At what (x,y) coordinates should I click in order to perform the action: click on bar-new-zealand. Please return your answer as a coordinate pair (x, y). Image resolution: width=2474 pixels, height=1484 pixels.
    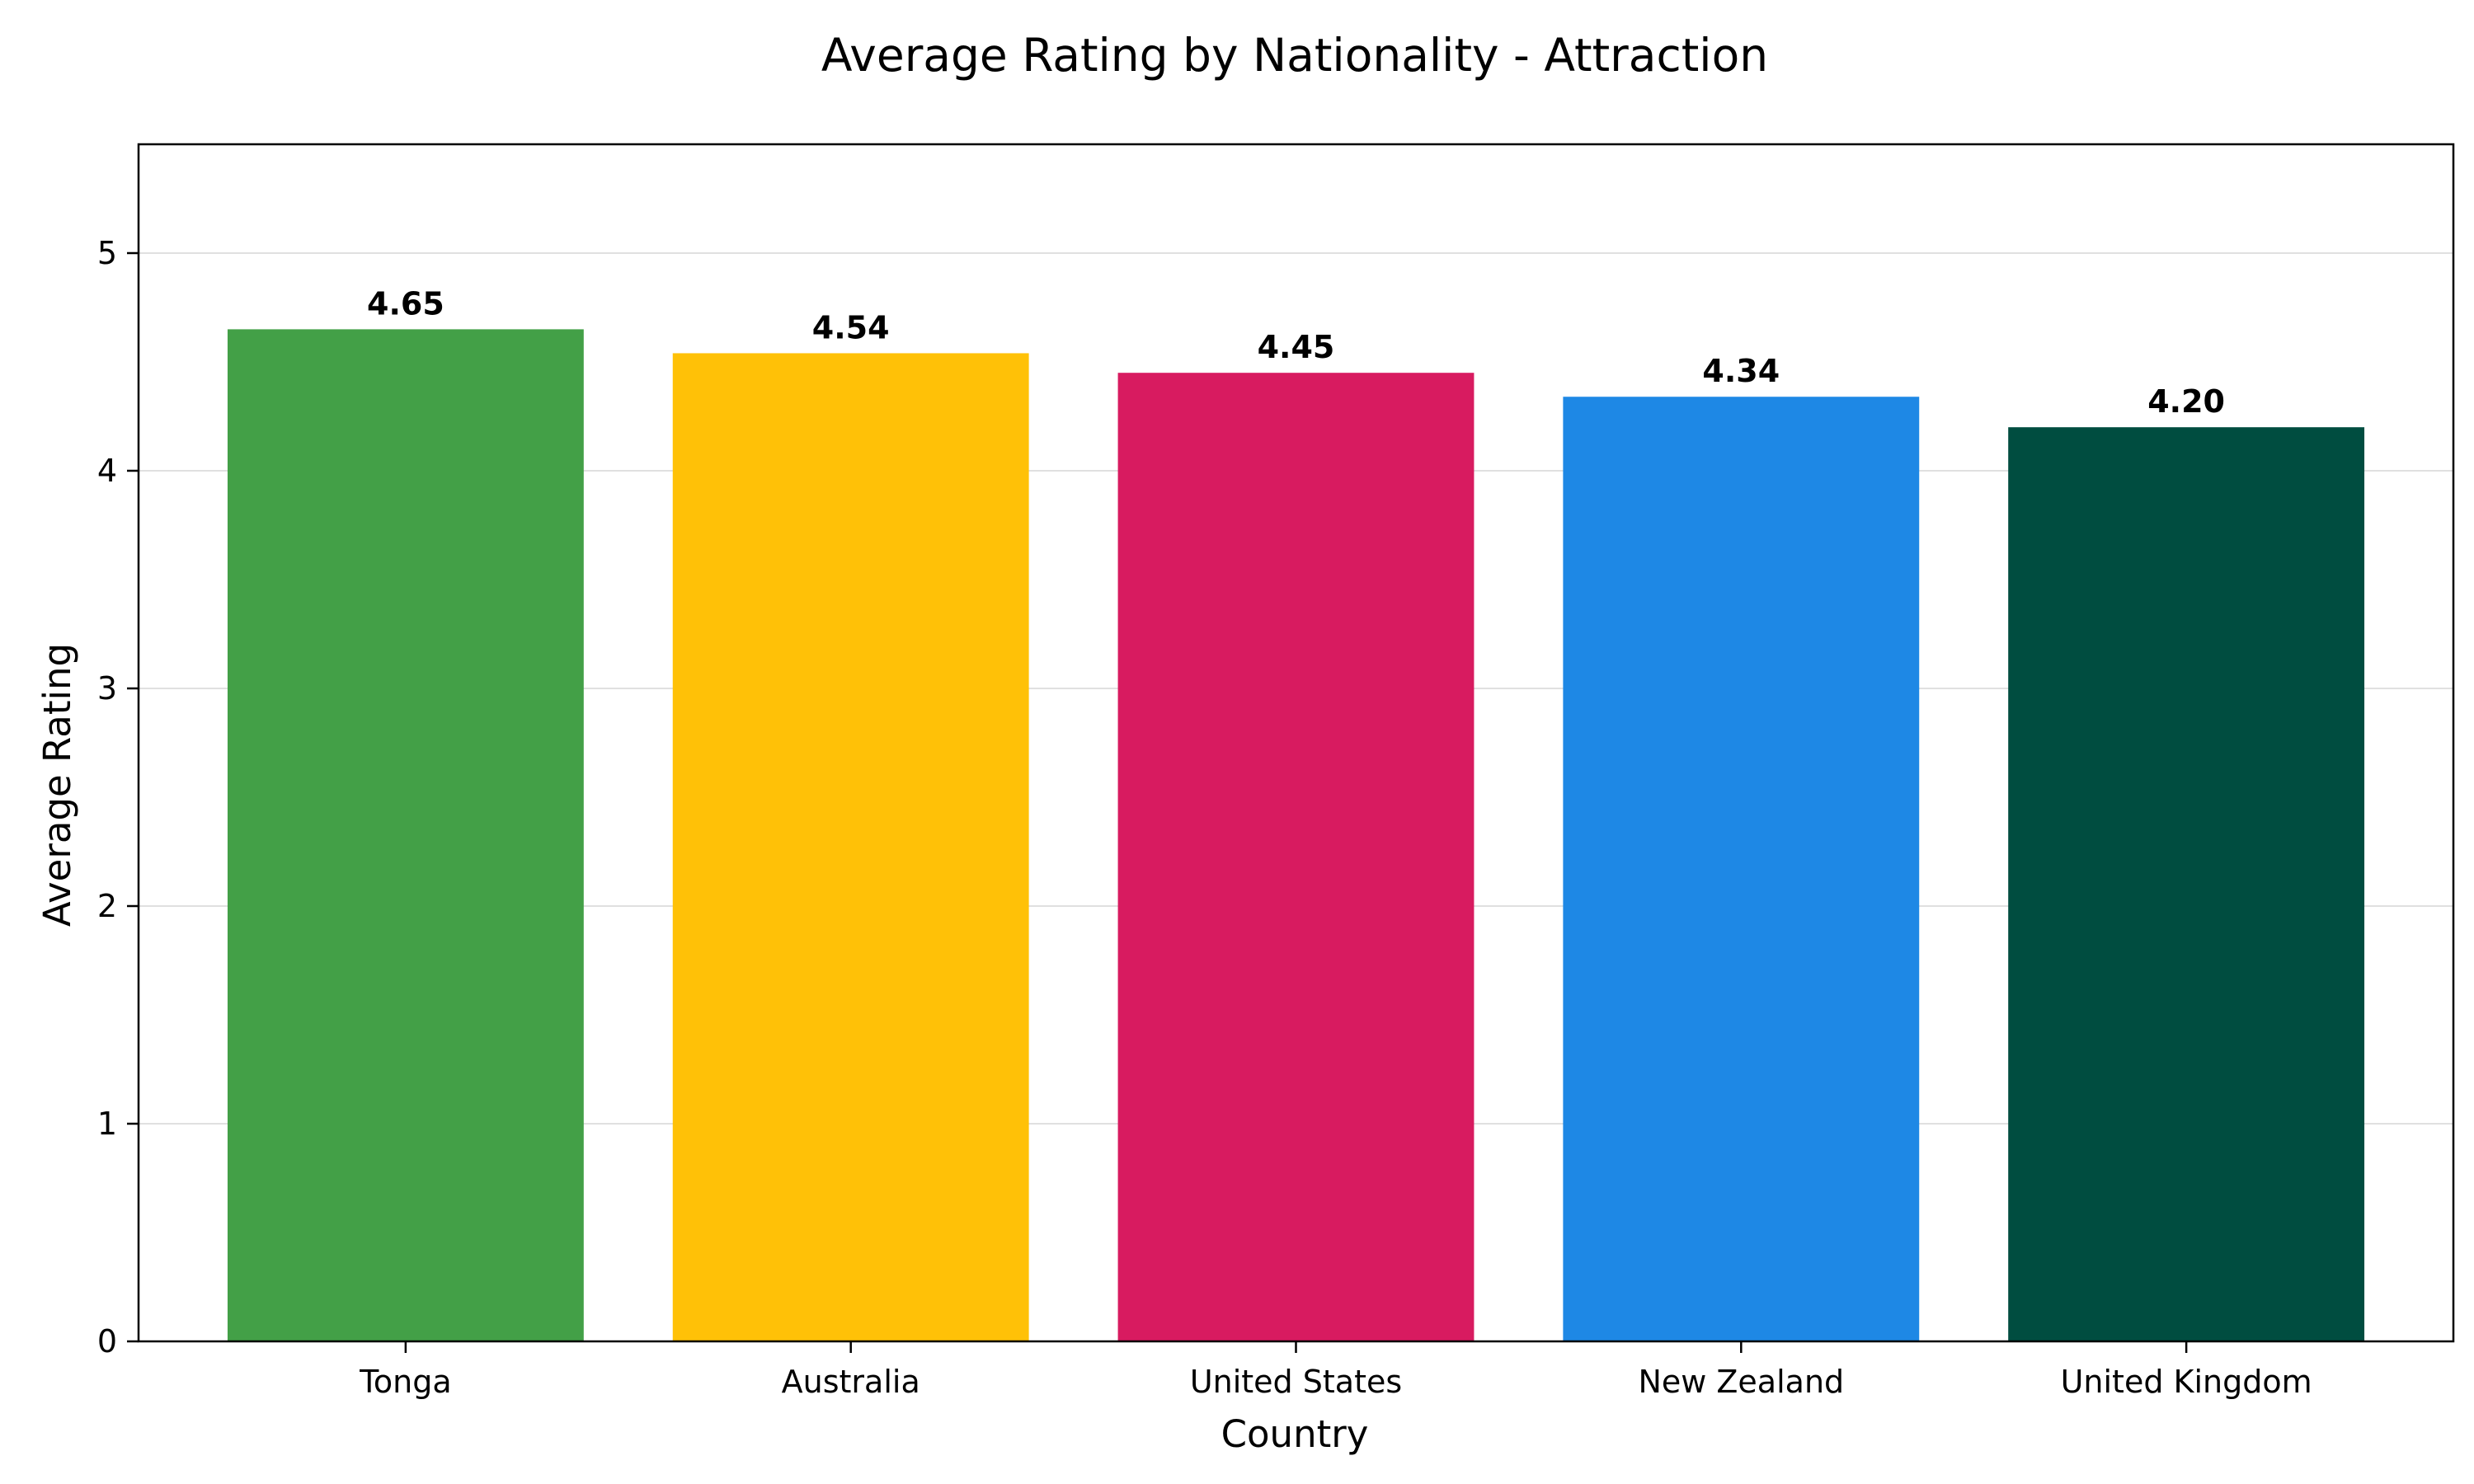
    Looking at the image, I should click on (1741, 869).